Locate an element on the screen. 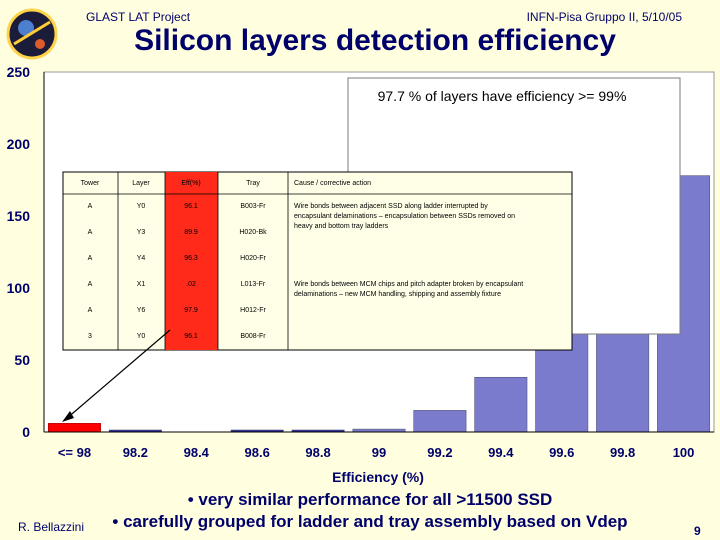 This screenshot has height=540, width=720. y-tick-labels: 0 50 100 150 200 250 is located at coordinates (19, 252).